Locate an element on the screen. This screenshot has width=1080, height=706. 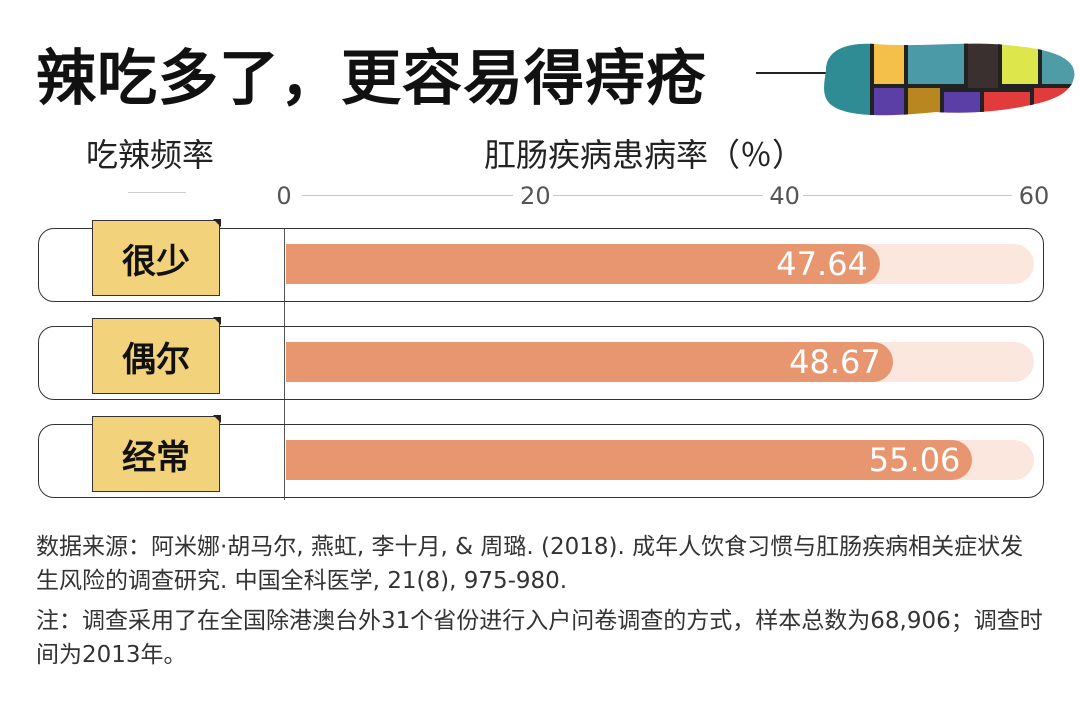
color-block-decoration is located at coordinates (949, 79).